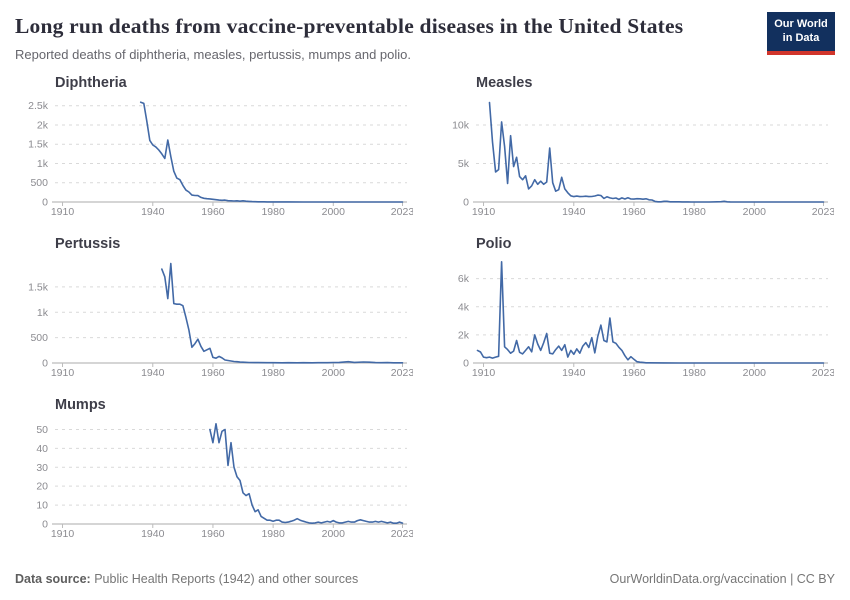 The width and height of the screenshot is (850, 600). Describe the element at coordinates (643, 159) in the screenshot. I see `line-chart-measles: 0 5k 10k 1910 1940 1960 1980 2000 2023` at that location.